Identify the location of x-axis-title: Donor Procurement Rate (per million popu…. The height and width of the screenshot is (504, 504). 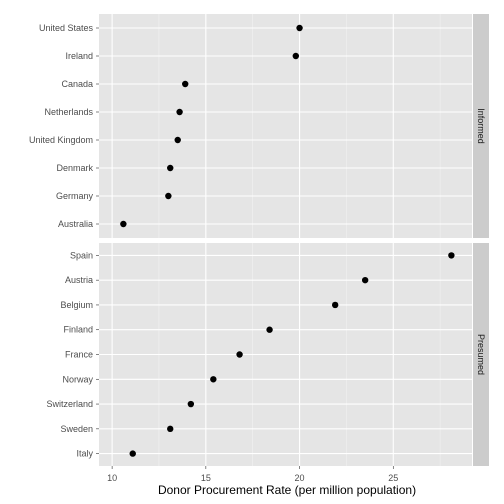
(287, 490).